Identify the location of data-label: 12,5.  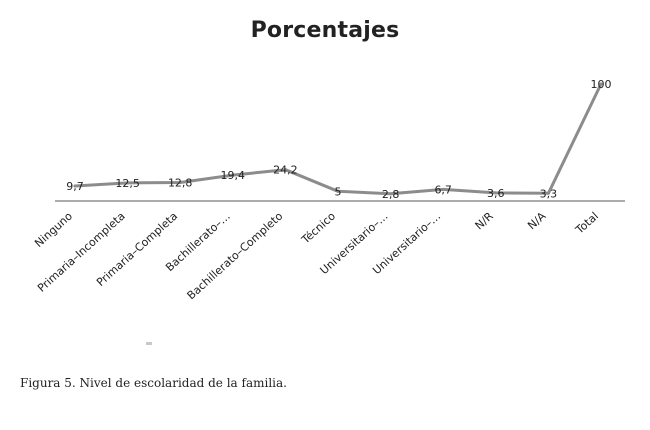
(127, 183).